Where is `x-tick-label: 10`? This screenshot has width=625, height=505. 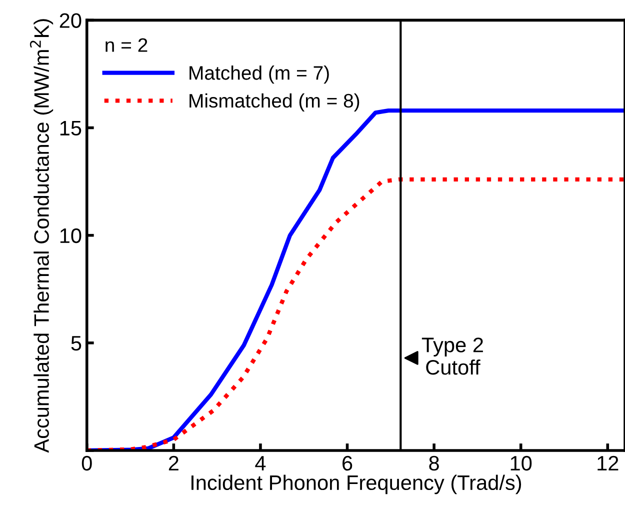 x-tick-label: 10 is located at coordinates (521, 463).